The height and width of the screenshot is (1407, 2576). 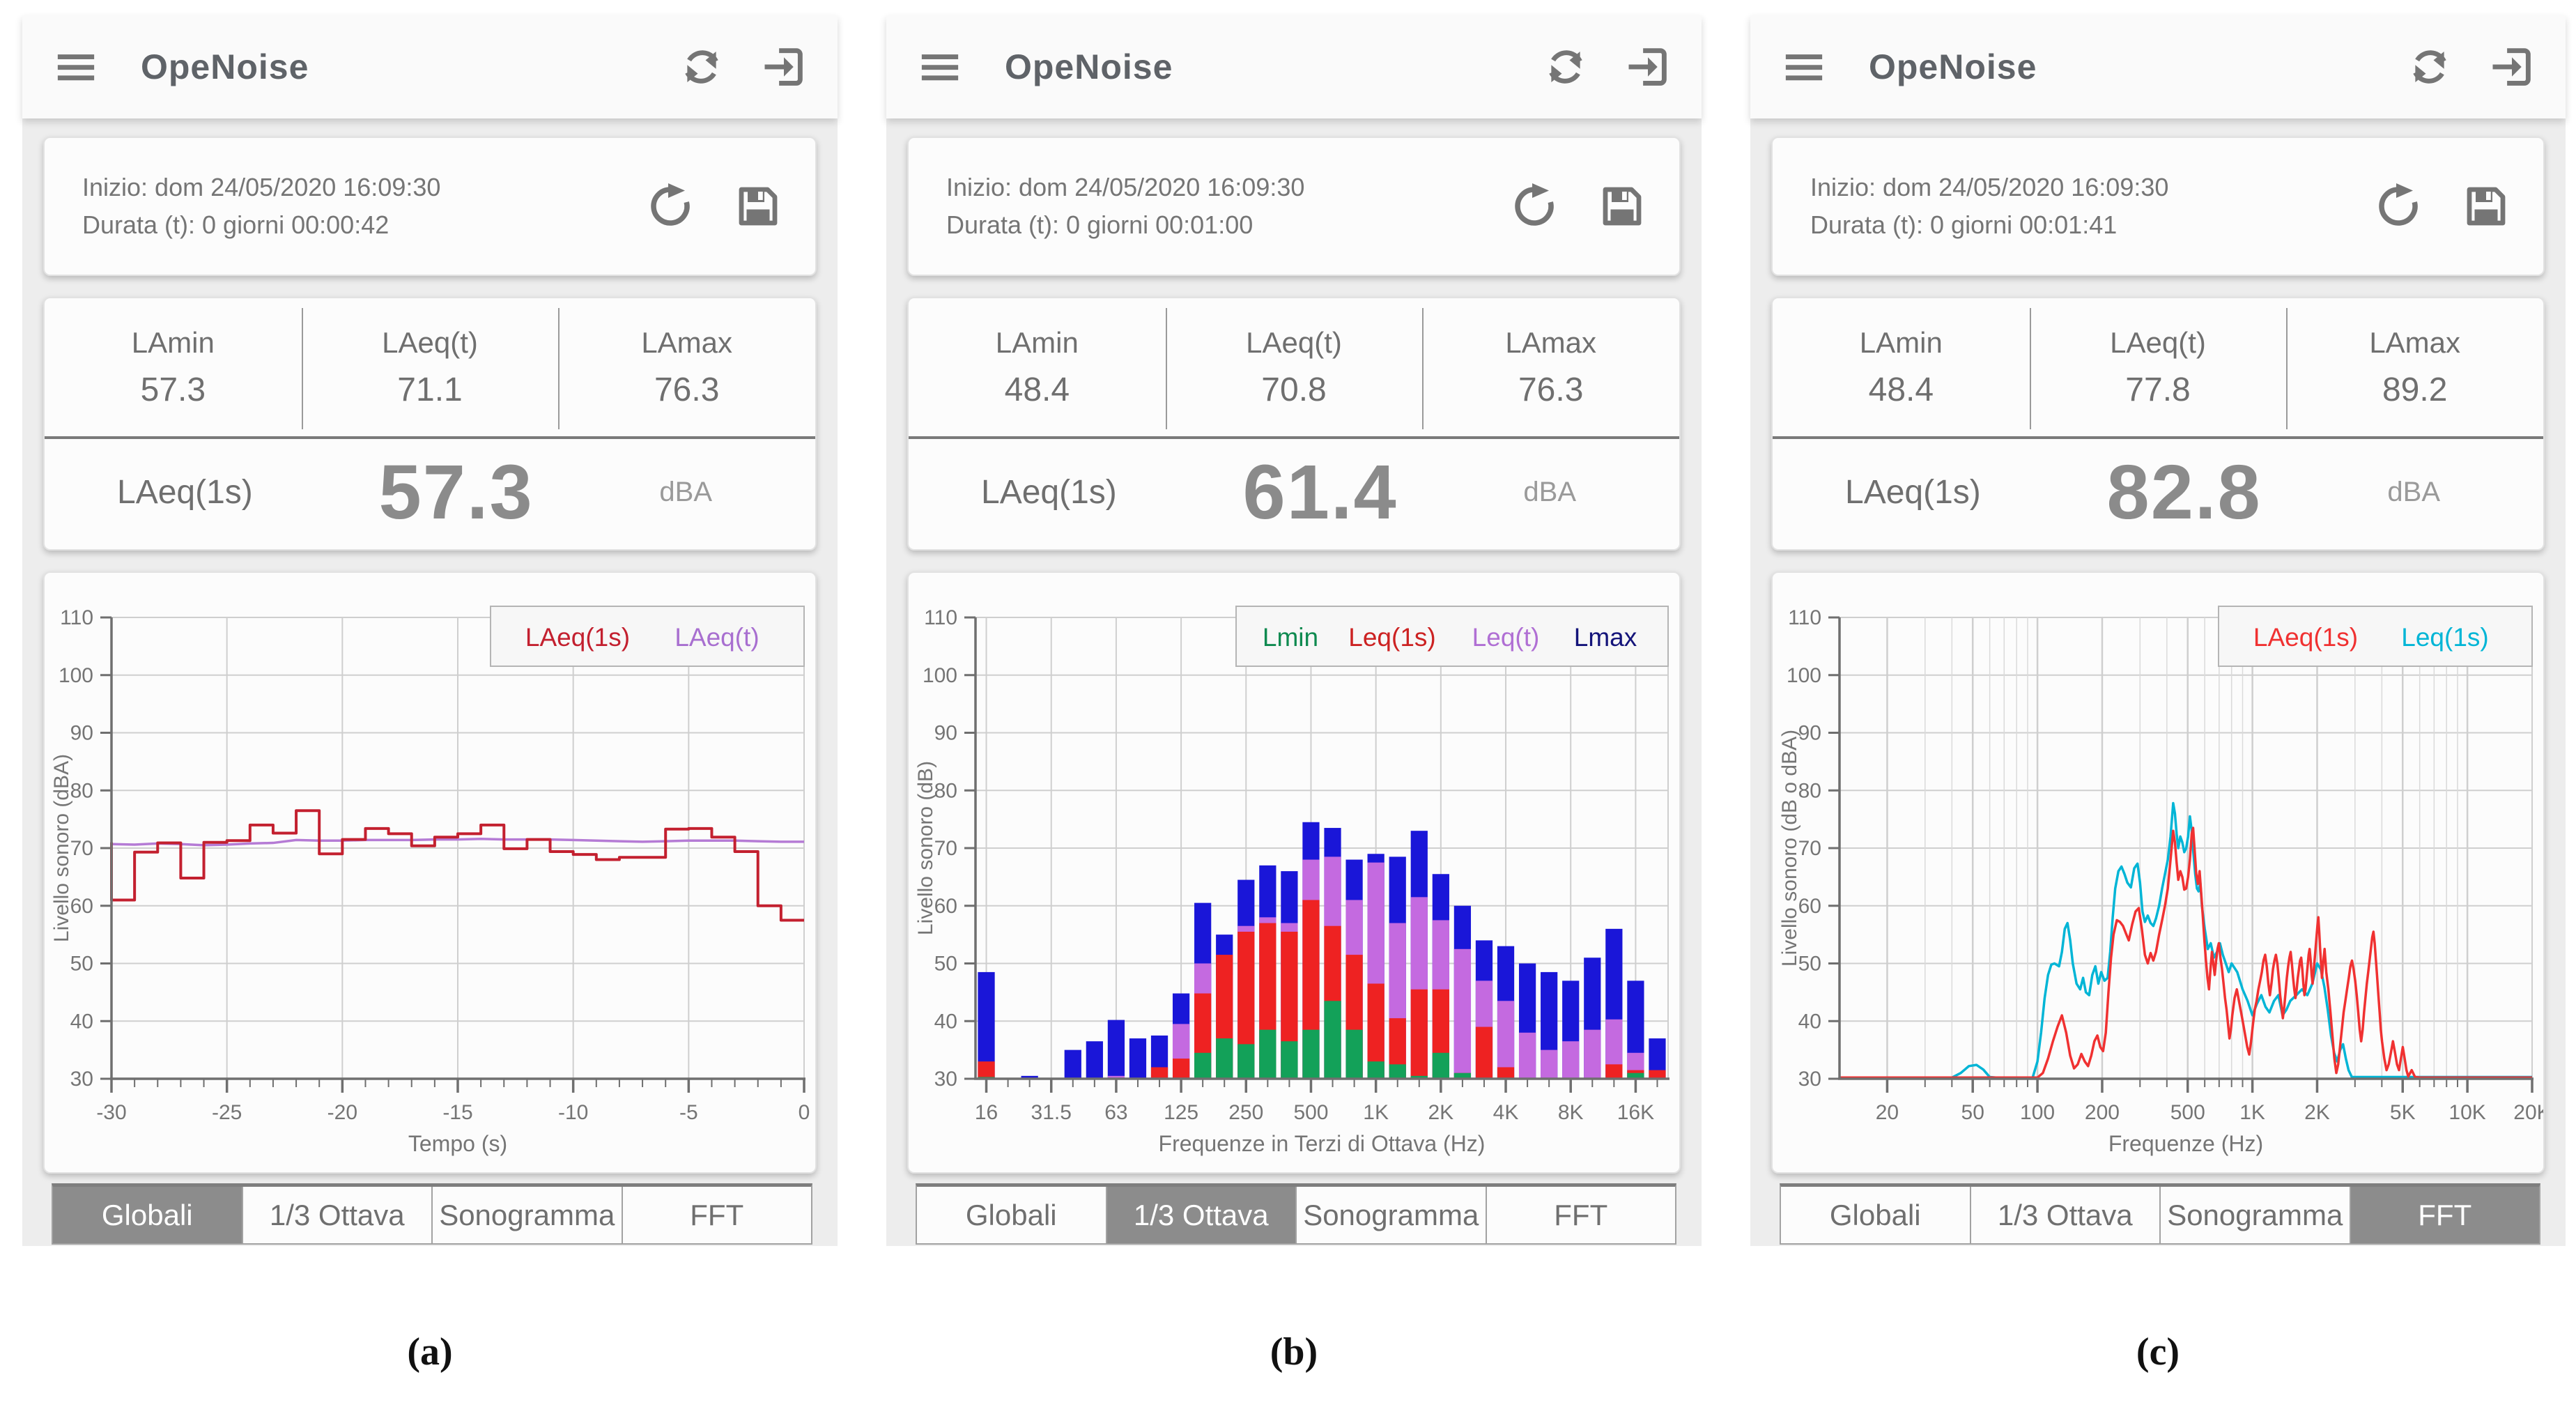 What do you see at coordinates (430, 66) in the screenshot?
I see `app-bar: OpeNoise` at bounding box center [430, 66].